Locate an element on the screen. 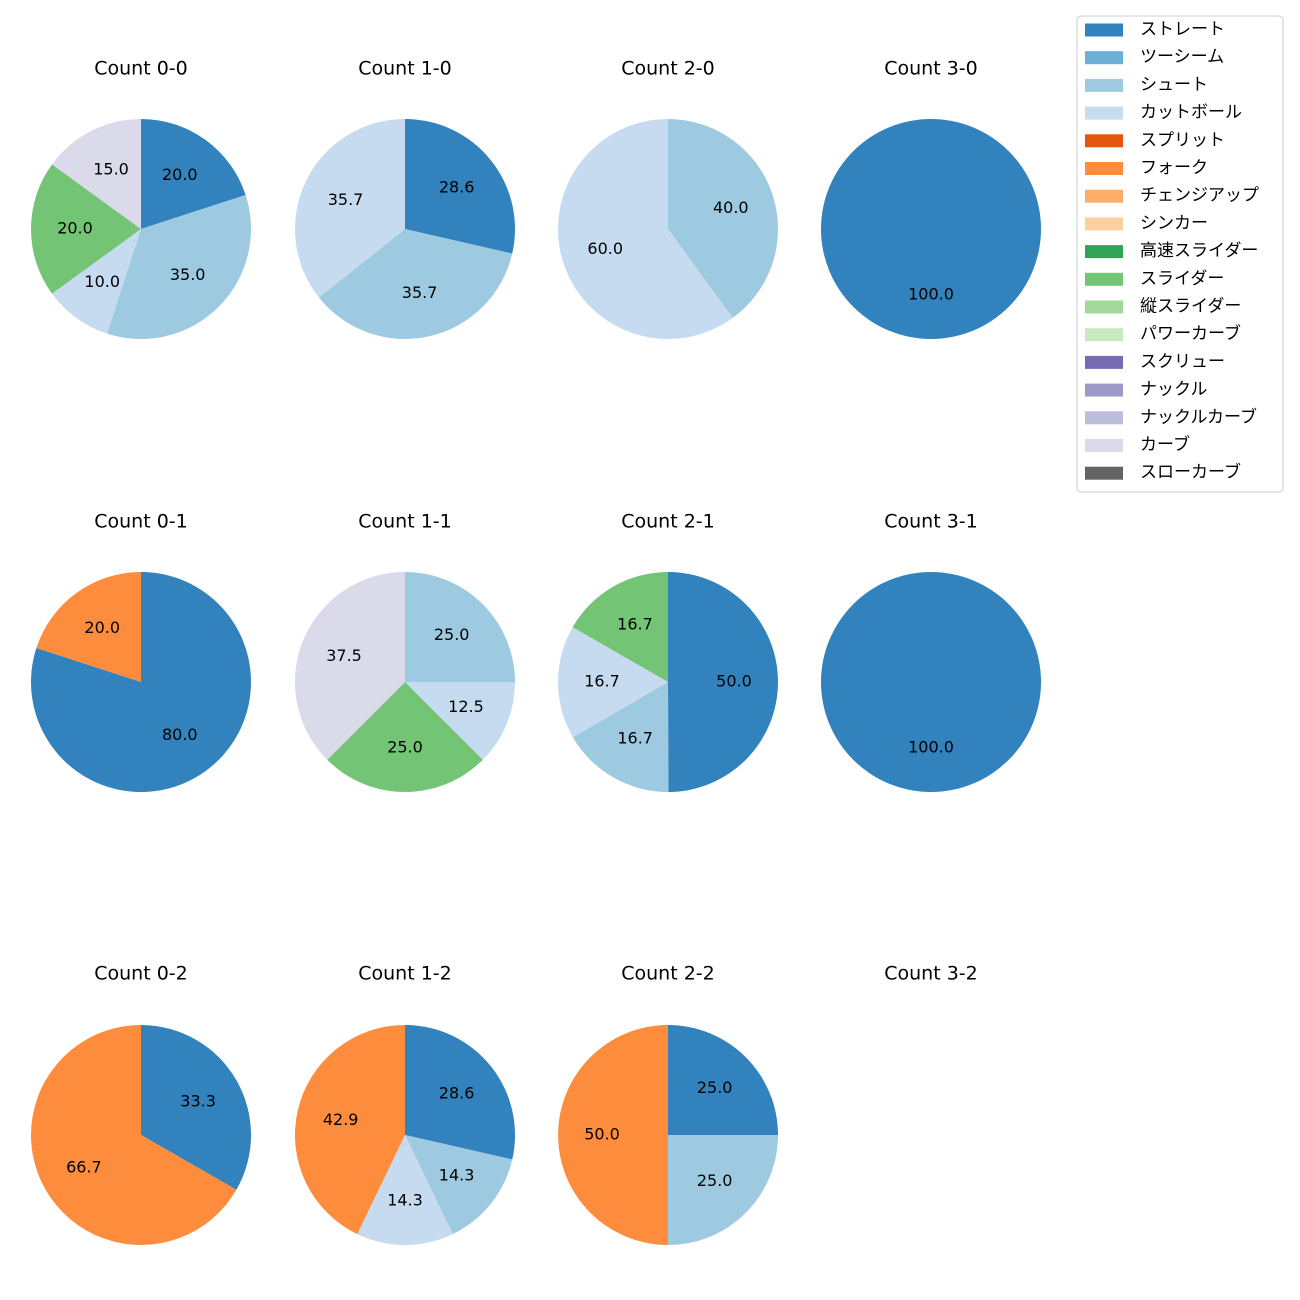 This screenshot has width=1300, height=1300. pie-panel: Count 0-2 33.3 66.7 is located at coordinates (140, 1104).